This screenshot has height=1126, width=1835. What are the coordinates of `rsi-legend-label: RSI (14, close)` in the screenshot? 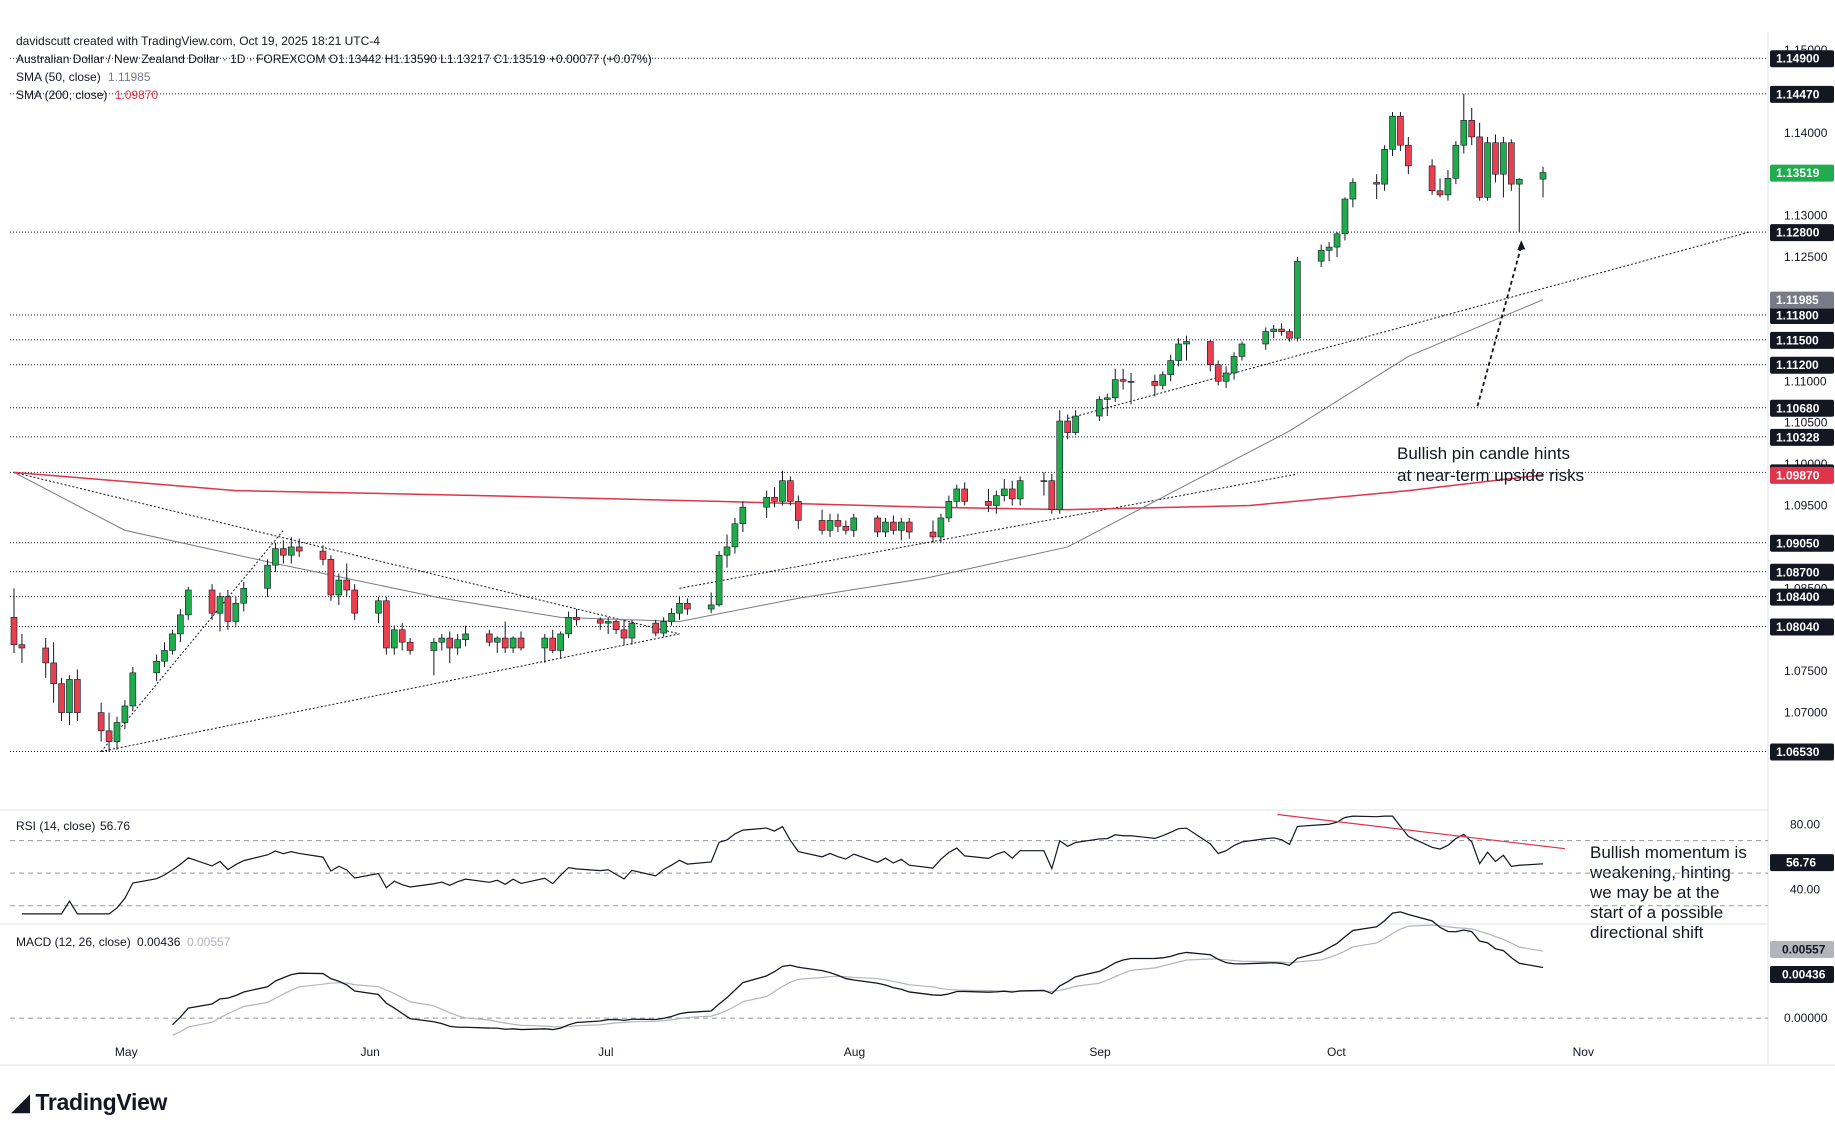 It's located at (55, 826).